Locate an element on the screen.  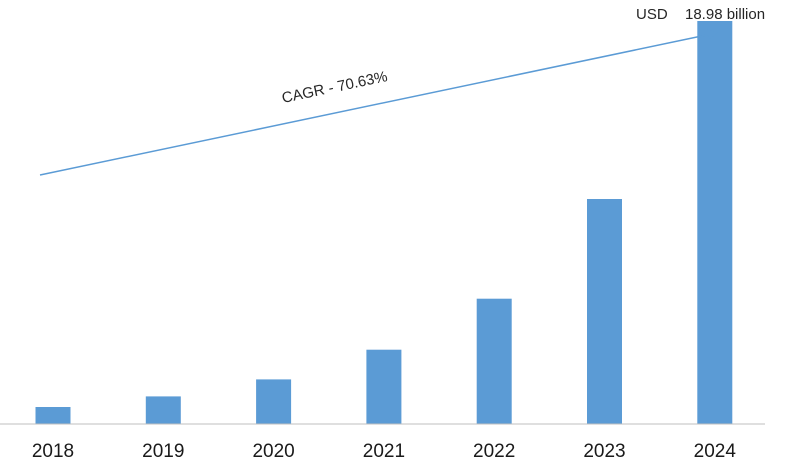
bar-2019 is located at coordinates (163, 410).